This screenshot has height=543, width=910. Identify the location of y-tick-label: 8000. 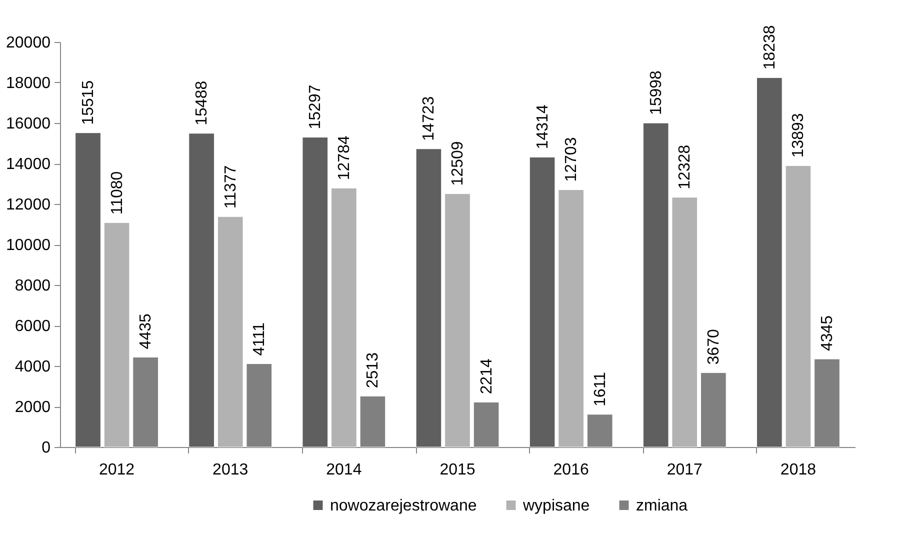
(32, 286).